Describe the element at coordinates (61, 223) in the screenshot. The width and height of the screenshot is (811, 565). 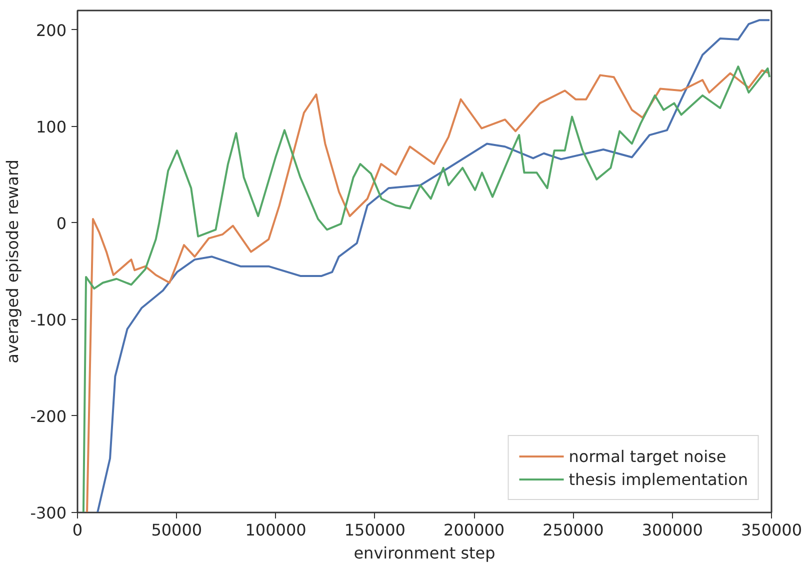
I see `y-tick-label: 0` at that location.